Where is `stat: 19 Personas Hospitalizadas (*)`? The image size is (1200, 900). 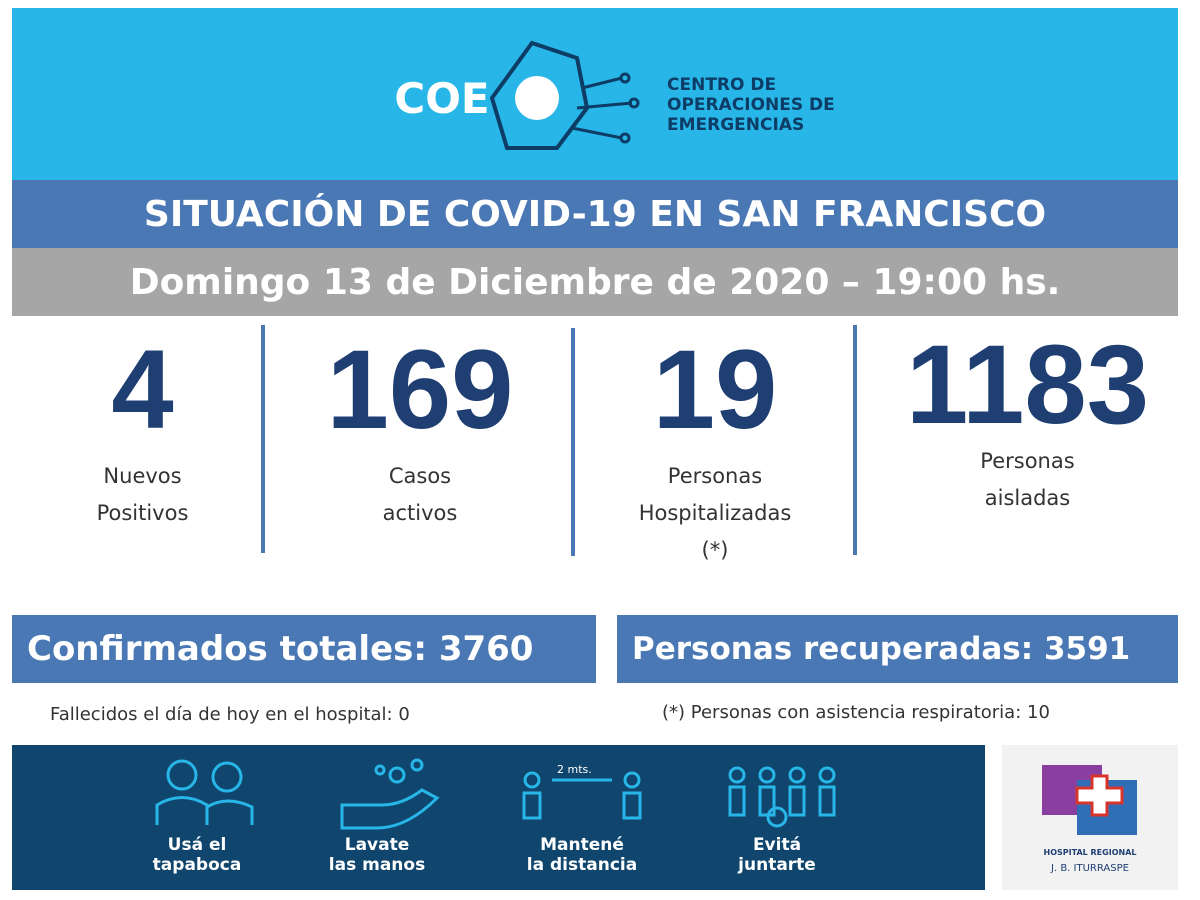 stat: 19 Personas Hospitalizadas (*) is located at coordinates (715, 449).